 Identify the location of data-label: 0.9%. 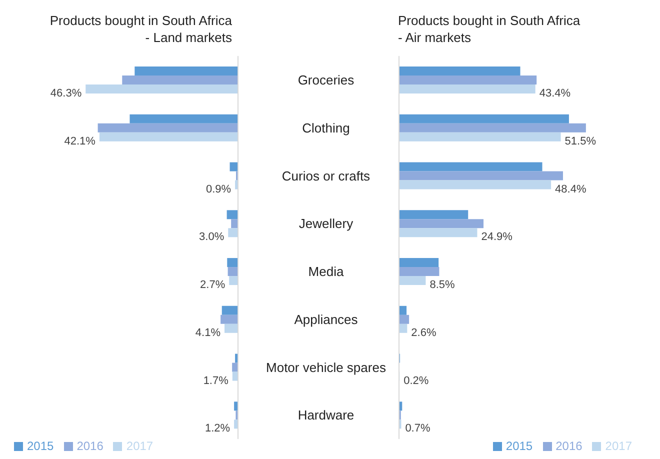
(219, 189).